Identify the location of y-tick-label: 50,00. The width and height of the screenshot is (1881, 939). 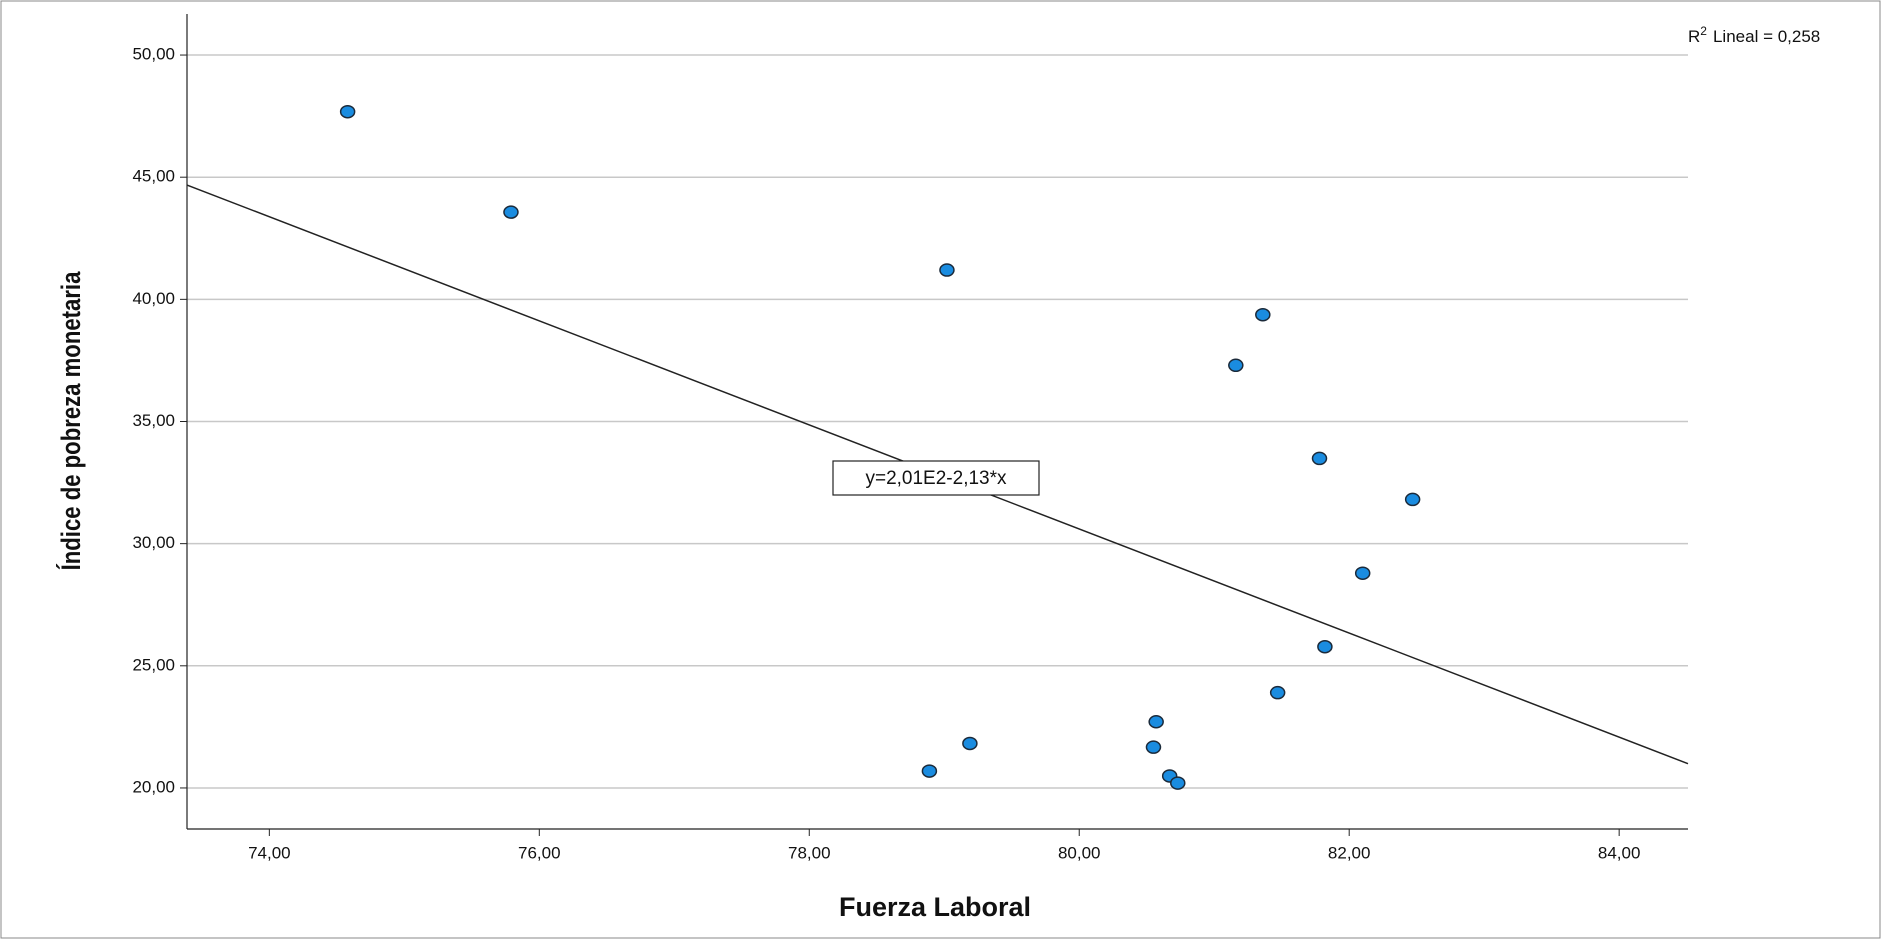
(153, 54).